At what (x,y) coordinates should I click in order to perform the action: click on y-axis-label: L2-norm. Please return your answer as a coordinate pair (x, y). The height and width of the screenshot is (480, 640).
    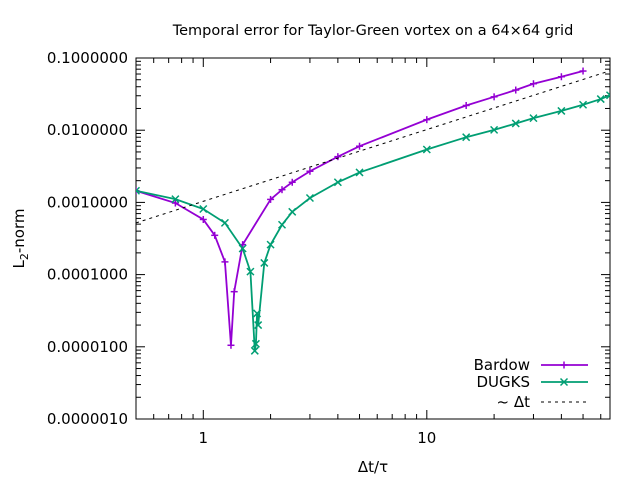
    Looking at the image, I should click on (20, 239).